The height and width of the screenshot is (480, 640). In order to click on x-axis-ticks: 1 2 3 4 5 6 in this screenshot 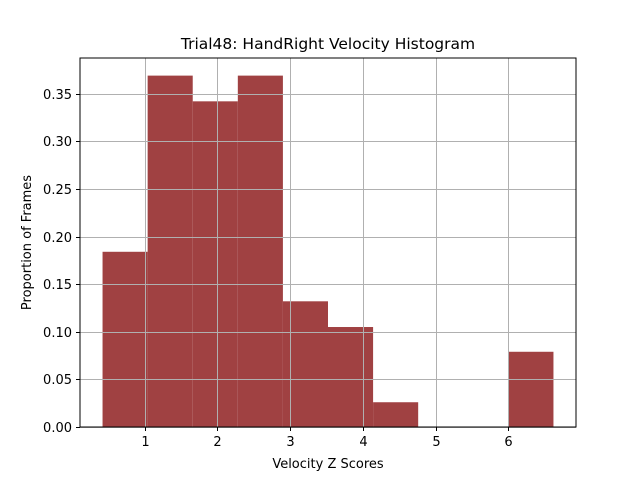, I will do `click(327, 438)`.